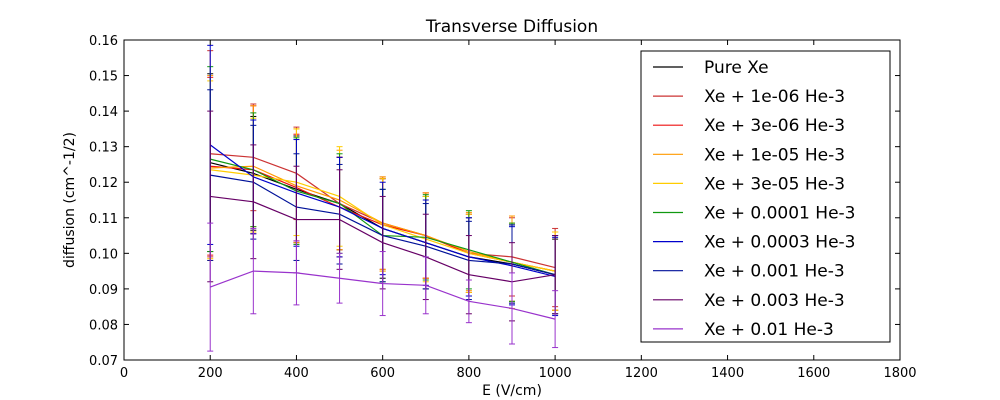 This screenshot has height=400, width=1000. What do you see at coordinates (641, 373) in the screenshot?
I see `x-tick-label: 1200` at bounding box center [641, 373].